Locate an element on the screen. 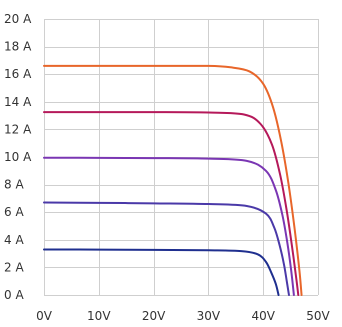 The height and width of the screenshot is (327, 342). y-tick-label: 16 A is located at coordinates (18, 74).